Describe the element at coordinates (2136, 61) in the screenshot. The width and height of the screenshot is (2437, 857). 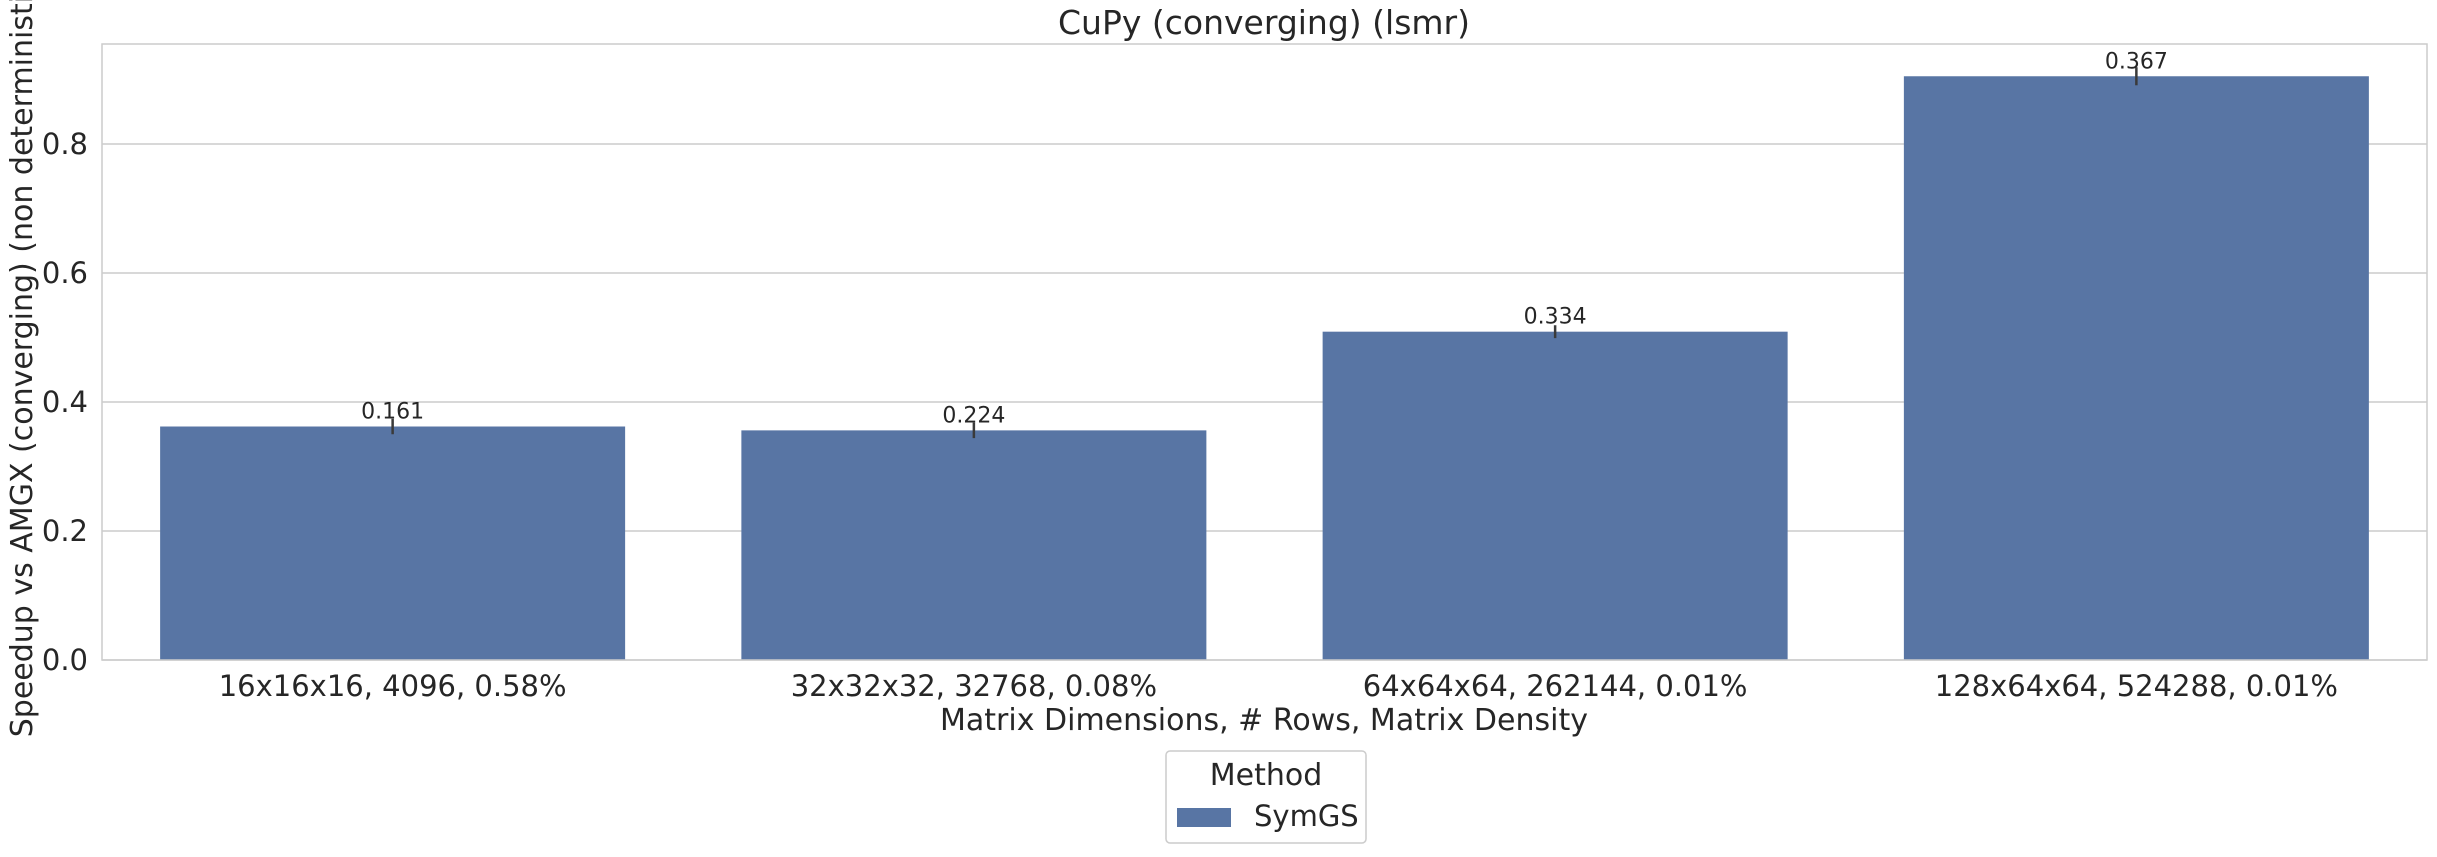
I see `data-label: 0.367` at that location.